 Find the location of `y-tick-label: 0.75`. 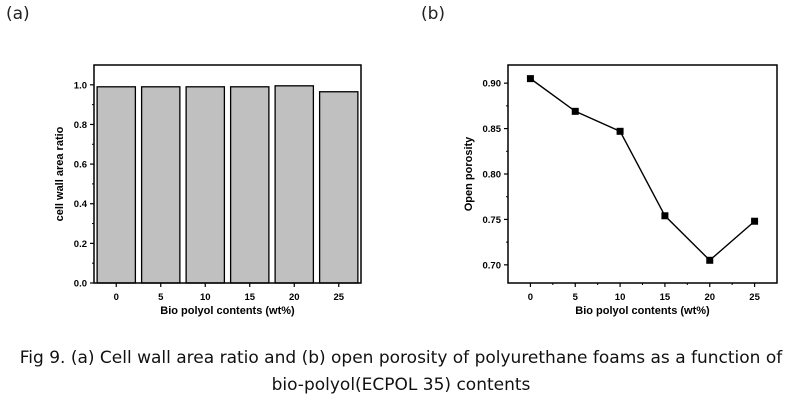

y-tick-label: 0.75 is located at coordinates (492, 220).